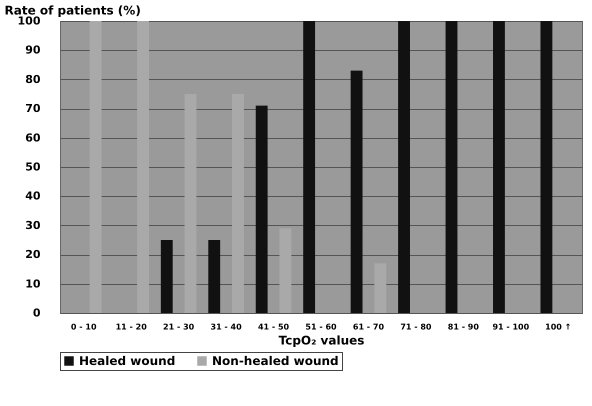 This screenshot has width=592, height=406. I want to click on y-tick-label: 60, so click(33, 137).